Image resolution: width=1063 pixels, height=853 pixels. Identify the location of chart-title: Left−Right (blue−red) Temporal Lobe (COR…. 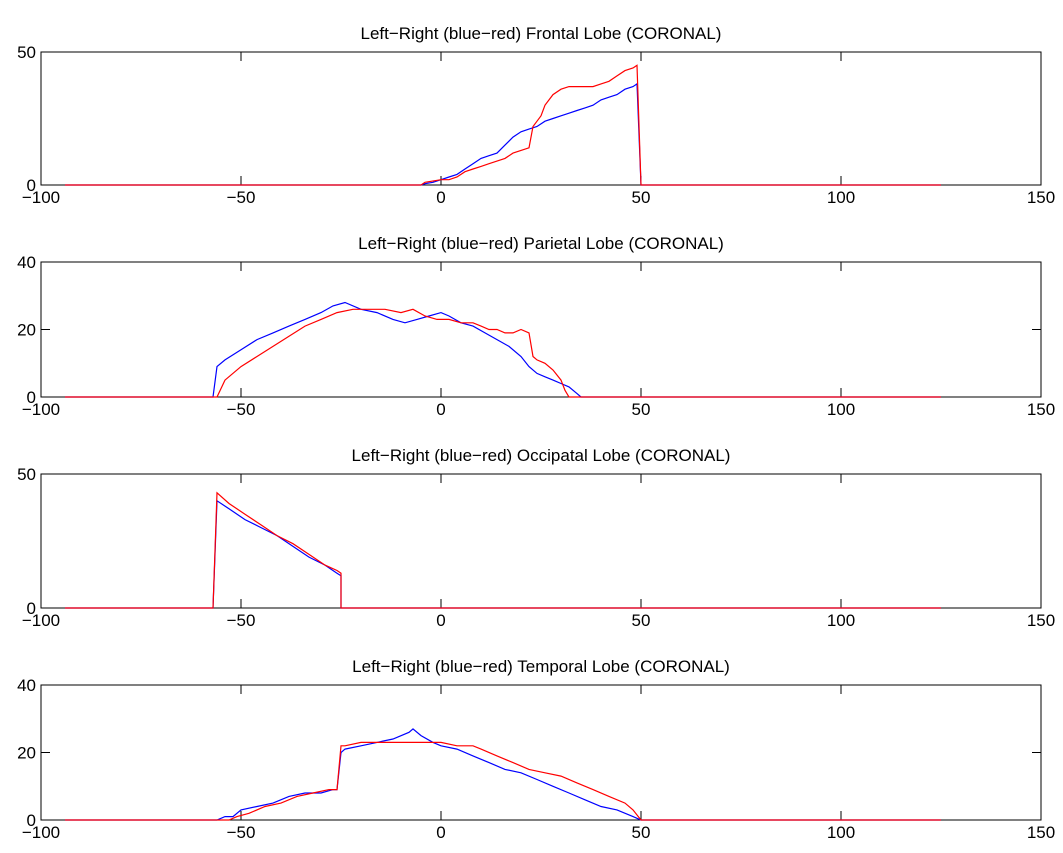
(541, 666).